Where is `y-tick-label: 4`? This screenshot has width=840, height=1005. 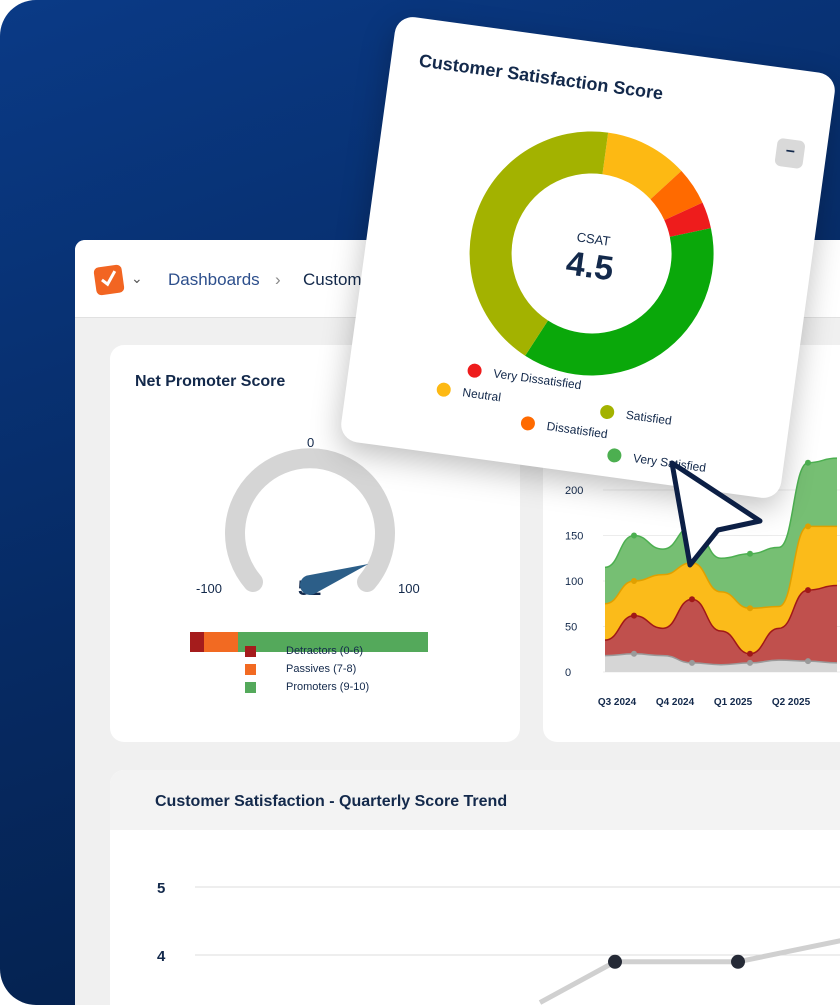
y-tick-label: 4 is located at coordinates (161, 956).